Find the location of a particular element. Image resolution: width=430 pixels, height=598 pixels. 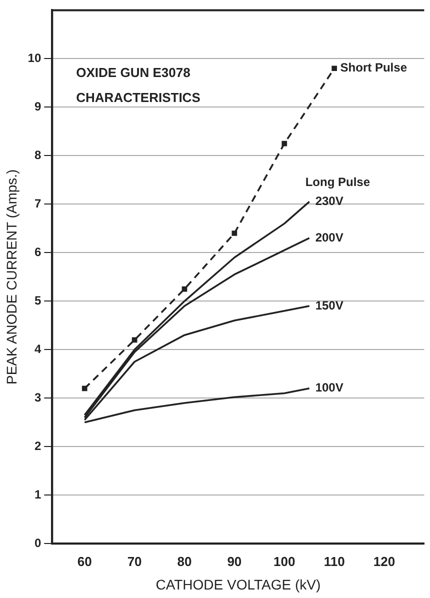

series-label: 230V is located at coordinates (329, 201).